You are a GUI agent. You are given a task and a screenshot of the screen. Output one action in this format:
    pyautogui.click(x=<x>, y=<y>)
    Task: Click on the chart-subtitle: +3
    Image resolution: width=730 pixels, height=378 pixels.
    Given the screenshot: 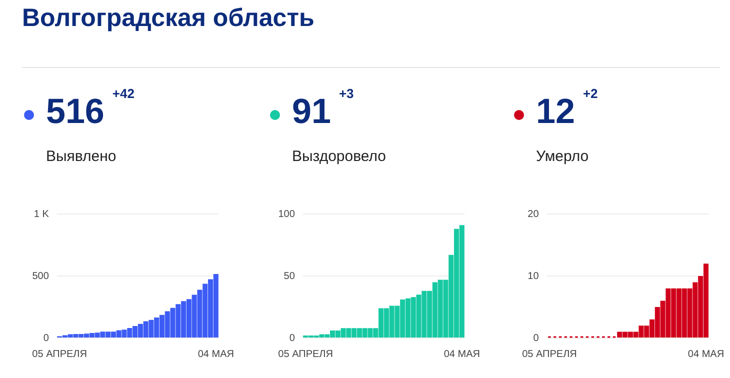 What is the action you would take?
    pyautogui.click(x=346, y=93)
    